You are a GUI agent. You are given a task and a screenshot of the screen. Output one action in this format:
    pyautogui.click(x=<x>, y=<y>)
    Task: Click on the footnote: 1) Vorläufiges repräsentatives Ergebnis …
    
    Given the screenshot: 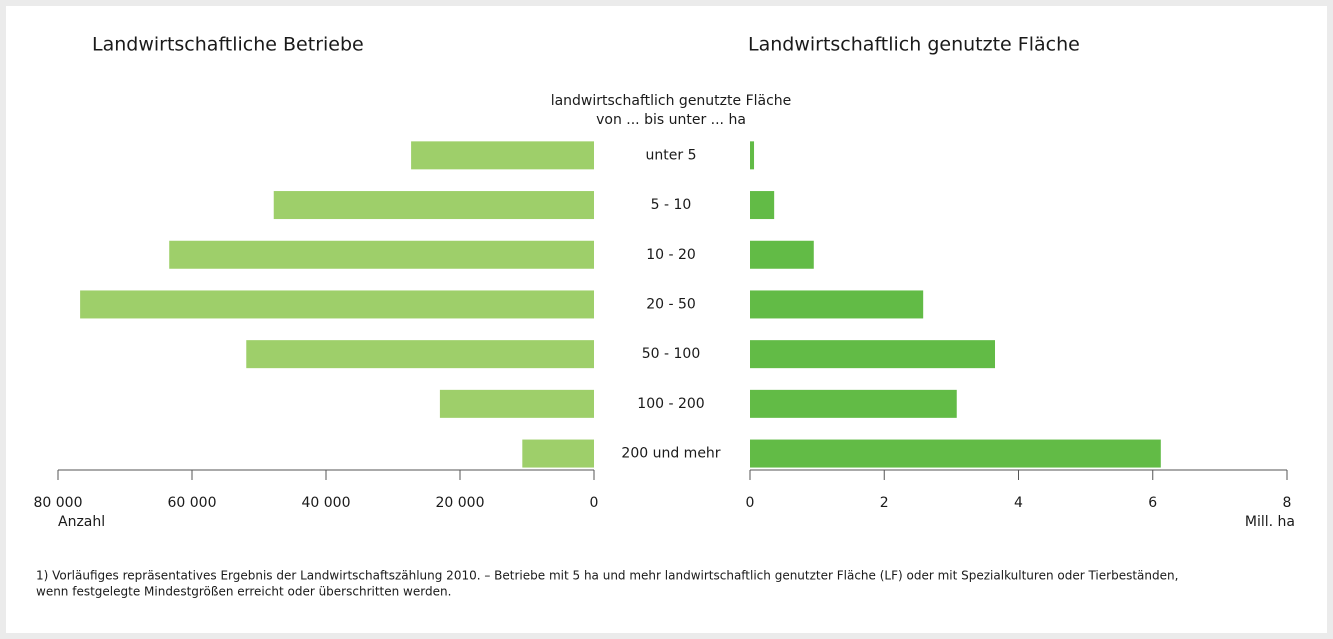 What is the action you would take?
    pyautogui.click(x=607, y=576)
    